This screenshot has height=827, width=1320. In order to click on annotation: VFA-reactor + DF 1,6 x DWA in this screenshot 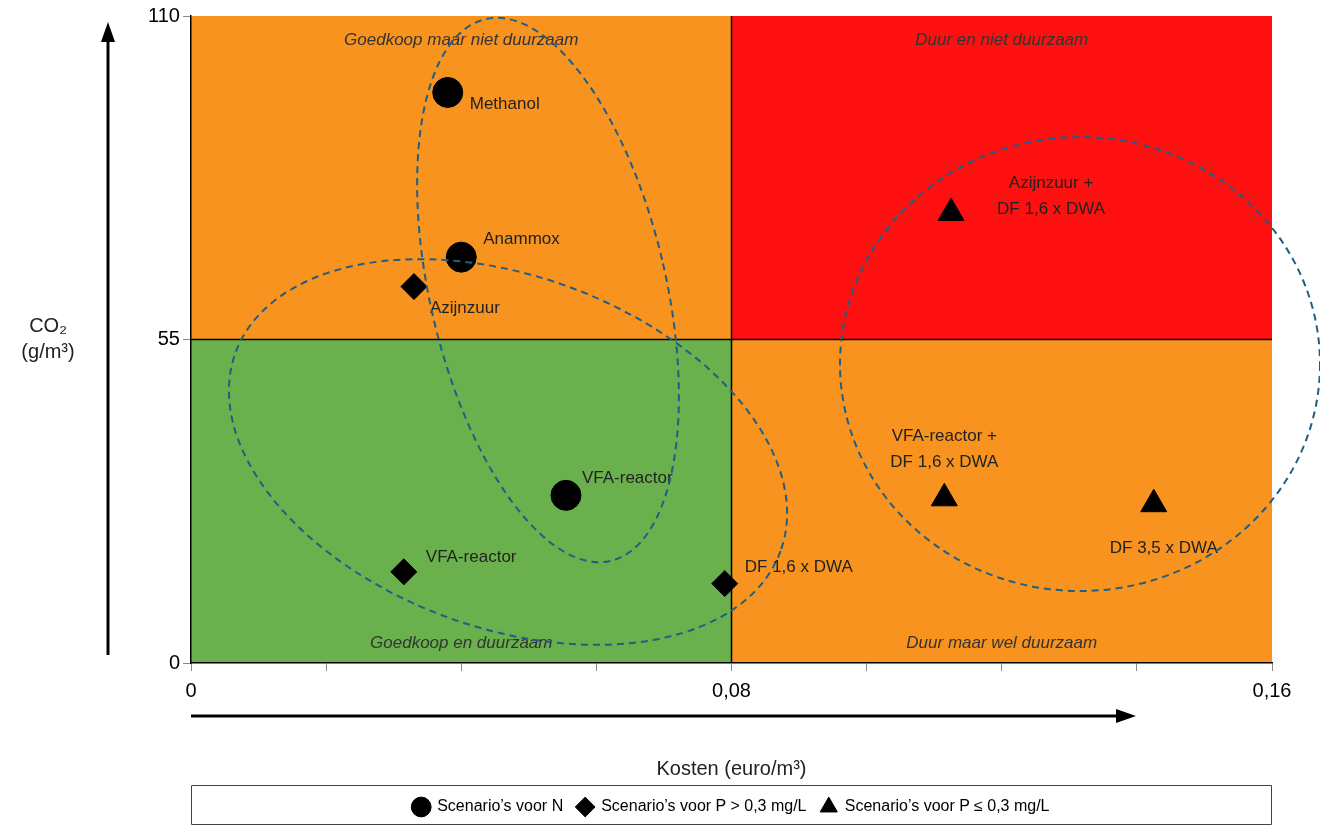, I will do `click(944, 448)`.